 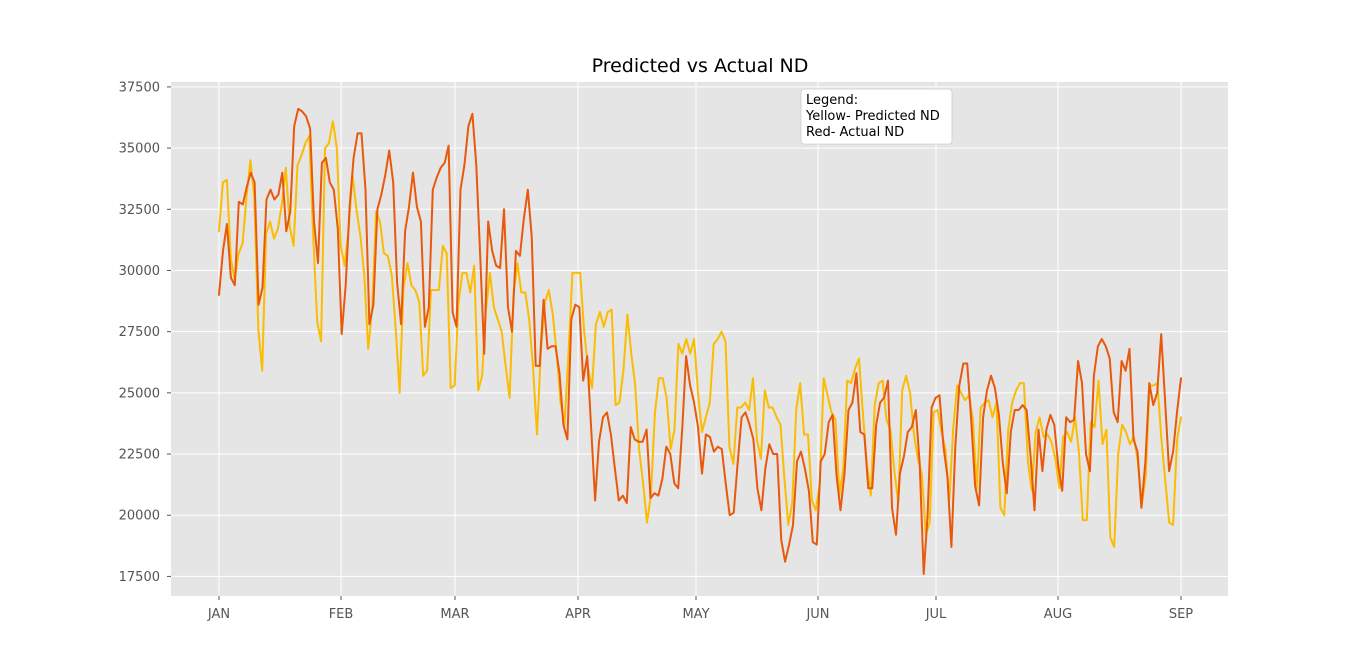 What do you see at coordinates (832, 100) in the screenshot?
I see `legend-heading: Legend:` at bounding box center [832, 100].